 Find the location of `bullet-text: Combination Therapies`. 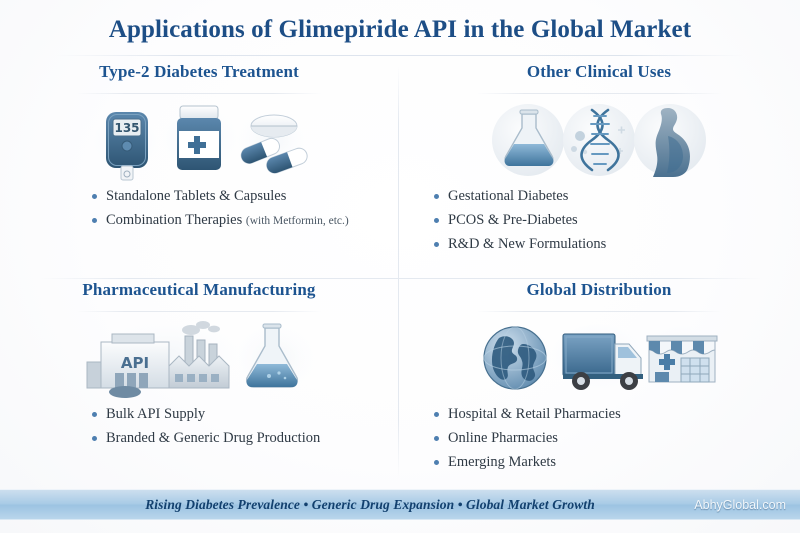

bullet-text: Combination Therapies is located at coordinates (174, 220).